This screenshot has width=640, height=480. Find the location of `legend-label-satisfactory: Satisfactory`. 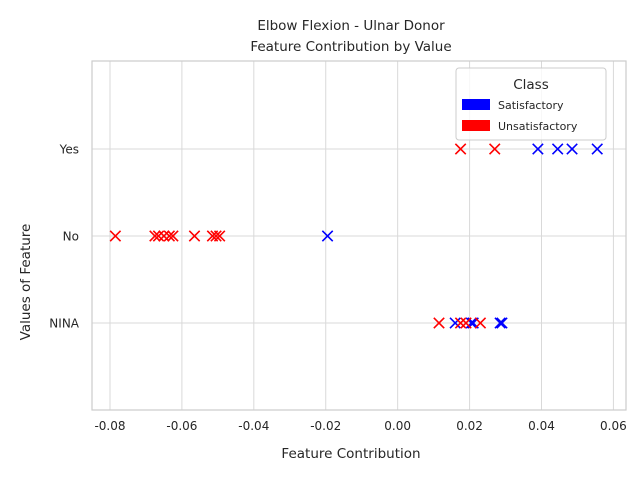

legend-label-satisfactory: Satisfactory is located at coordinates (531, 105).